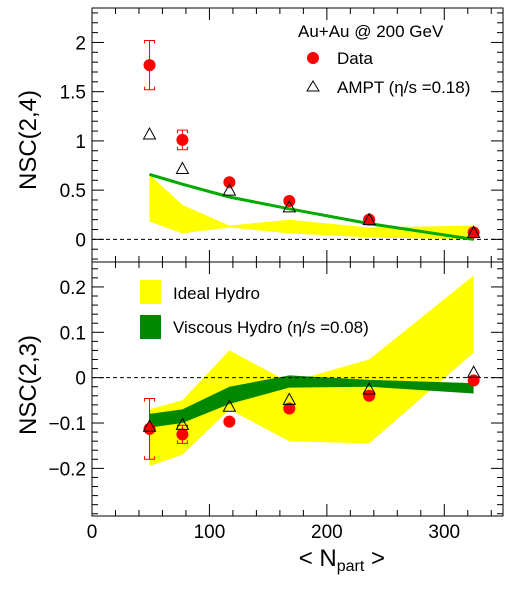  I want to click on bottom-legend: Ideal Hydro Viscous Hydro (η/s =0.08), so click(254, 309).